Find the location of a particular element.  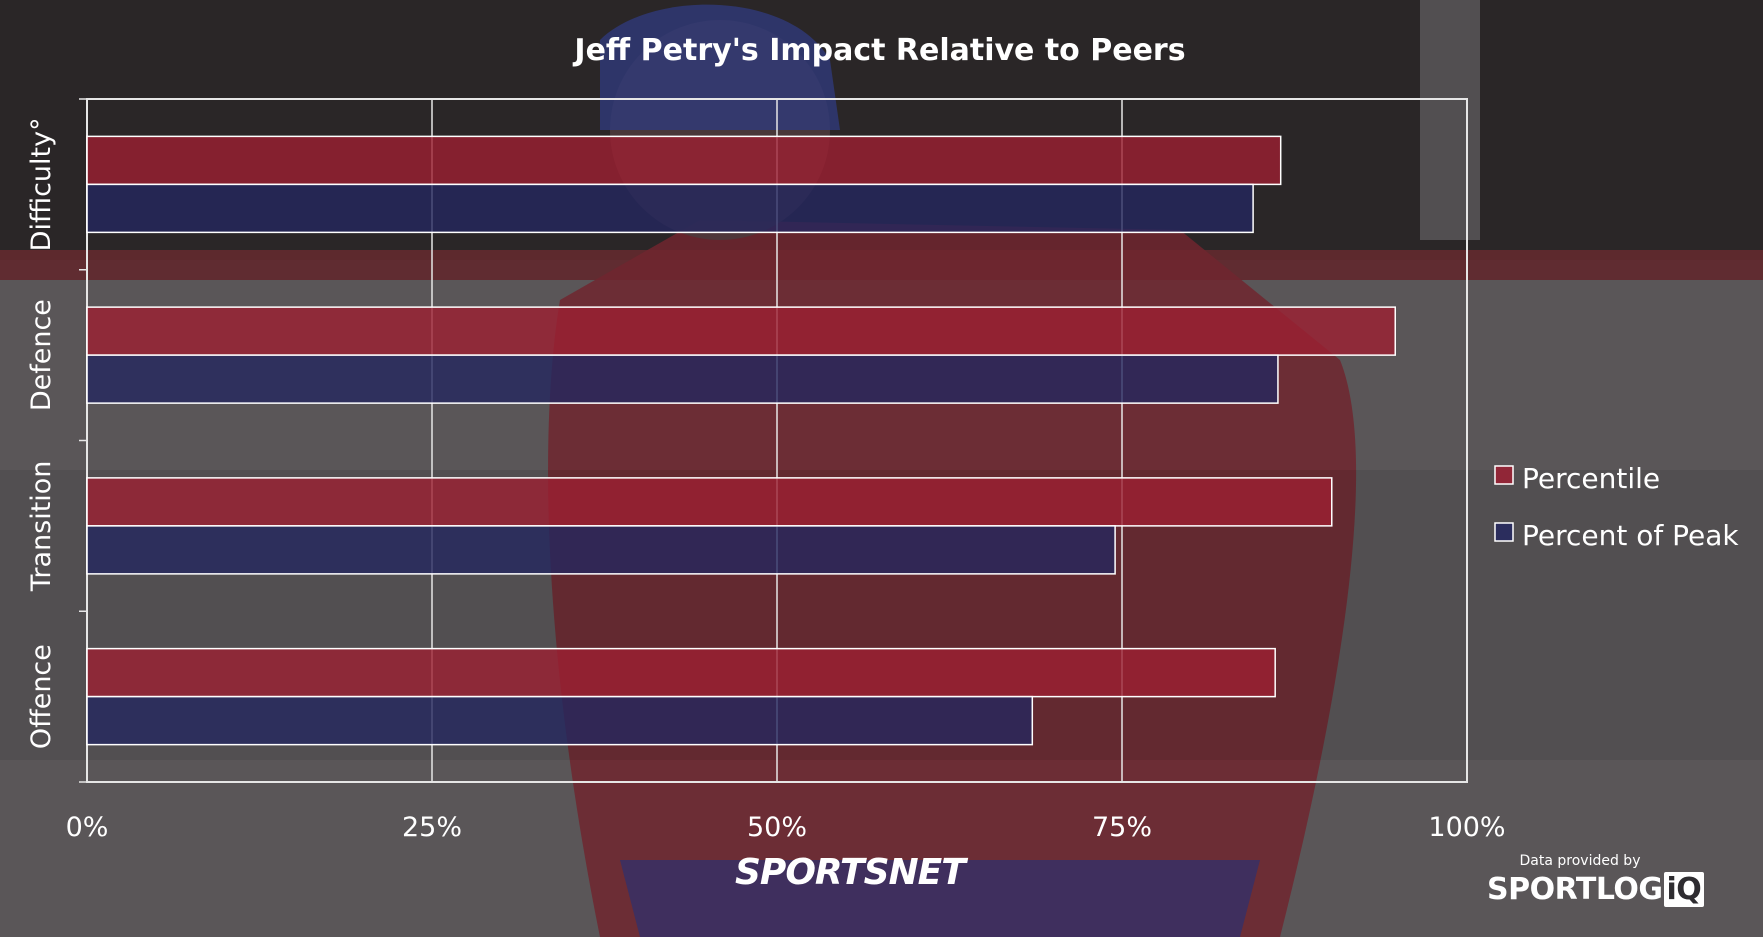

category-label-difficulty: Difficulty° is located at coordinates (41, 184).